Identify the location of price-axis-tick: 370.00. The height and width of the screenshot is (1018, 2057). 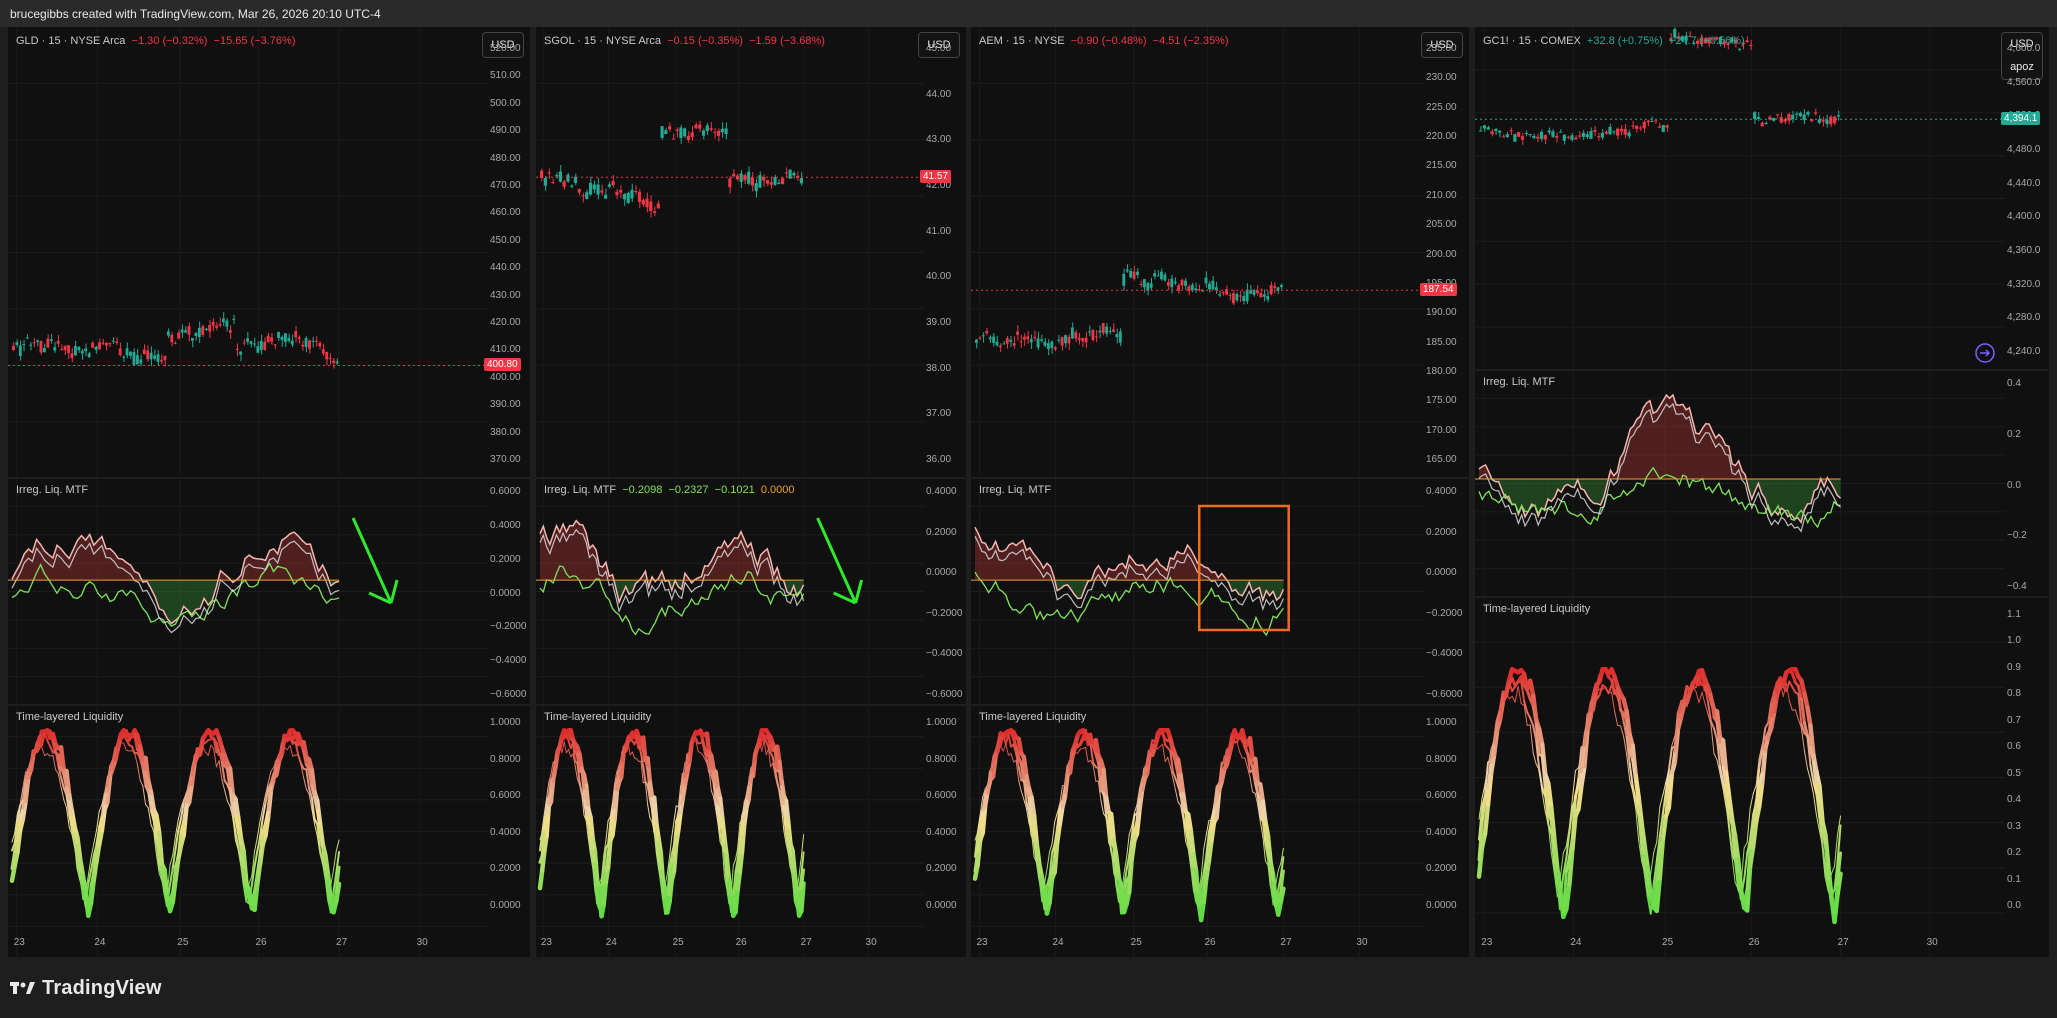
(505, 459).